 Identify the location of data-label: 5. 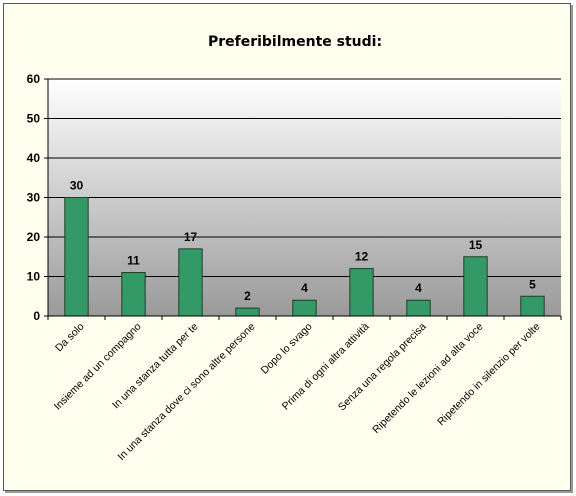
(532, 284).